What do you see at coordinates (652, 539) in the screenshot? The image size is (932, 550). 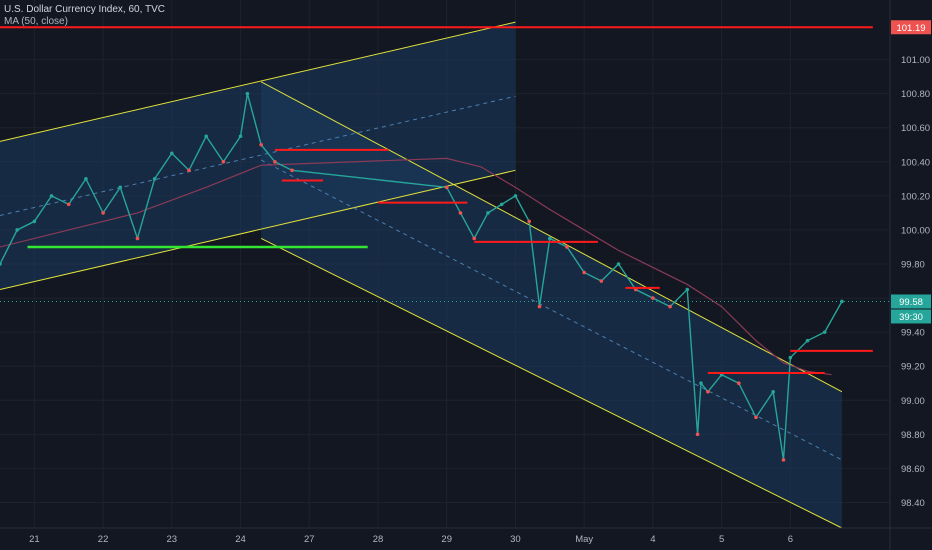 I see `x-tick-label: 4` at bounding box center [652, 539].